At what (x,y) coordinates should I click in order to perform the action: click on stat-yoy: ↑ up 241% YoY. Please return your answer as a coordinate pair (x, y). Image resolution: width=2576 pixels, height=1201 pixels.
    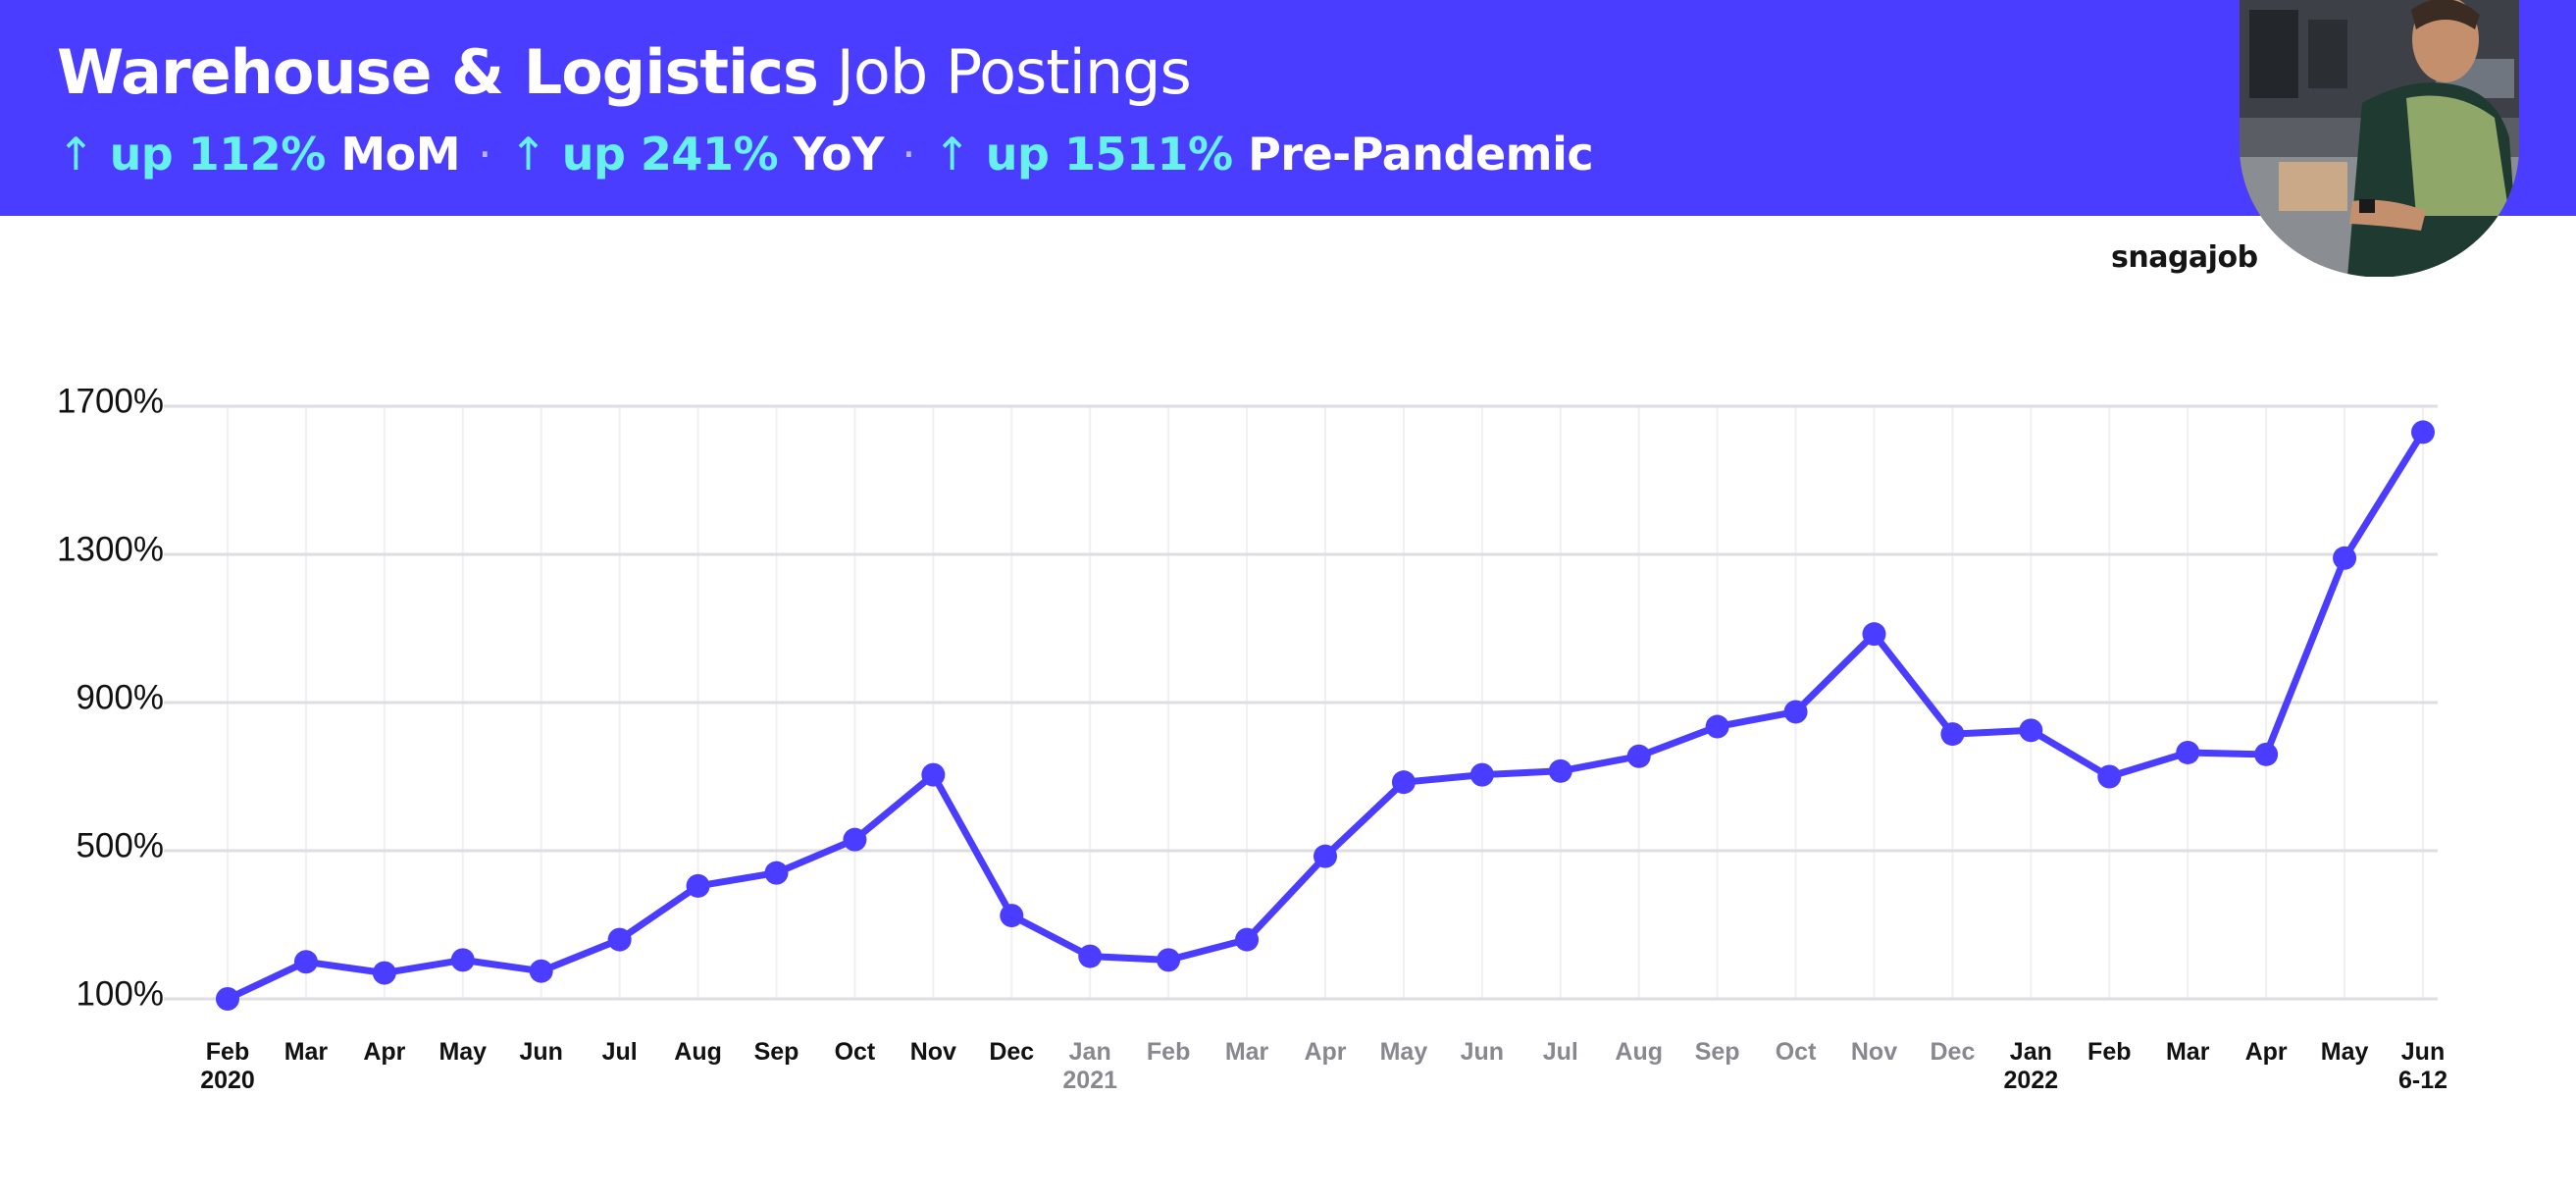
    Looking at the image, I should click on (696, 154).